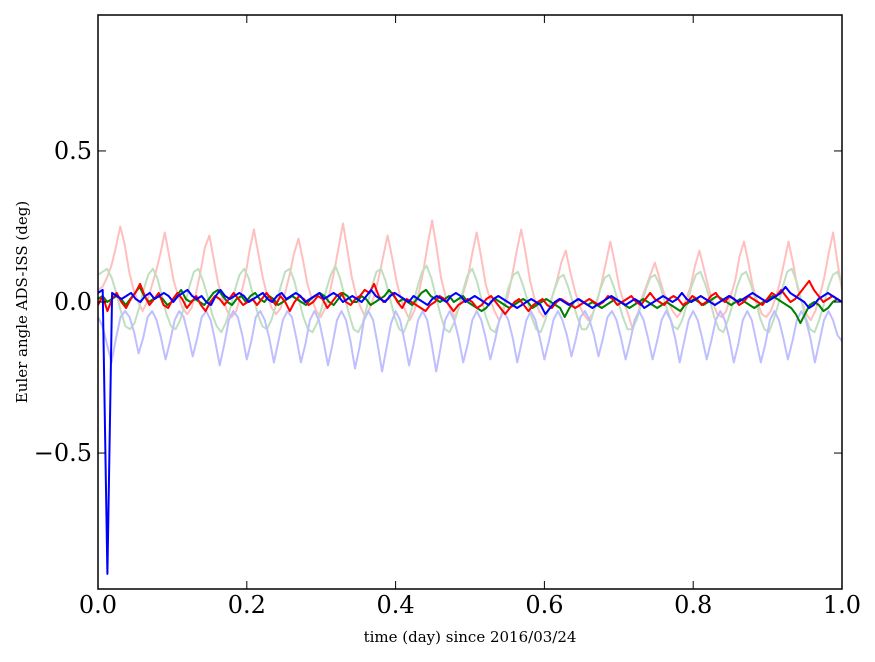  What do you see at coordinates (73, 302) in the screenshot?
I see `y-tick-label: 0.0` at bounding box center [73, 302].